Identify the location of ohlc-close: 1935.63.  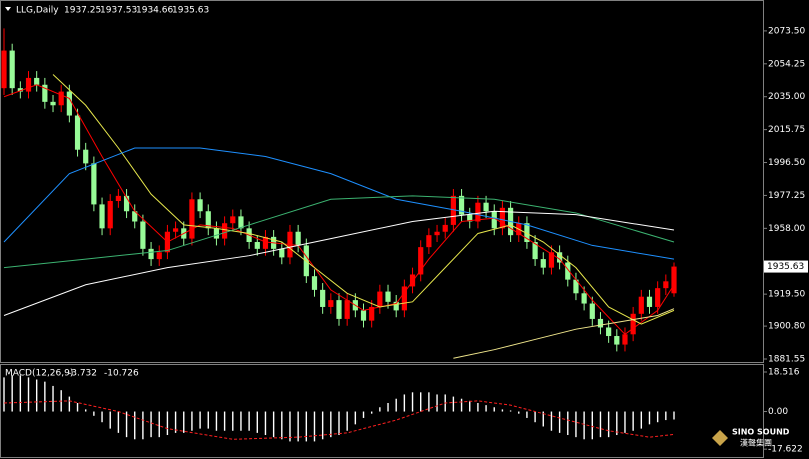
(190, 11).